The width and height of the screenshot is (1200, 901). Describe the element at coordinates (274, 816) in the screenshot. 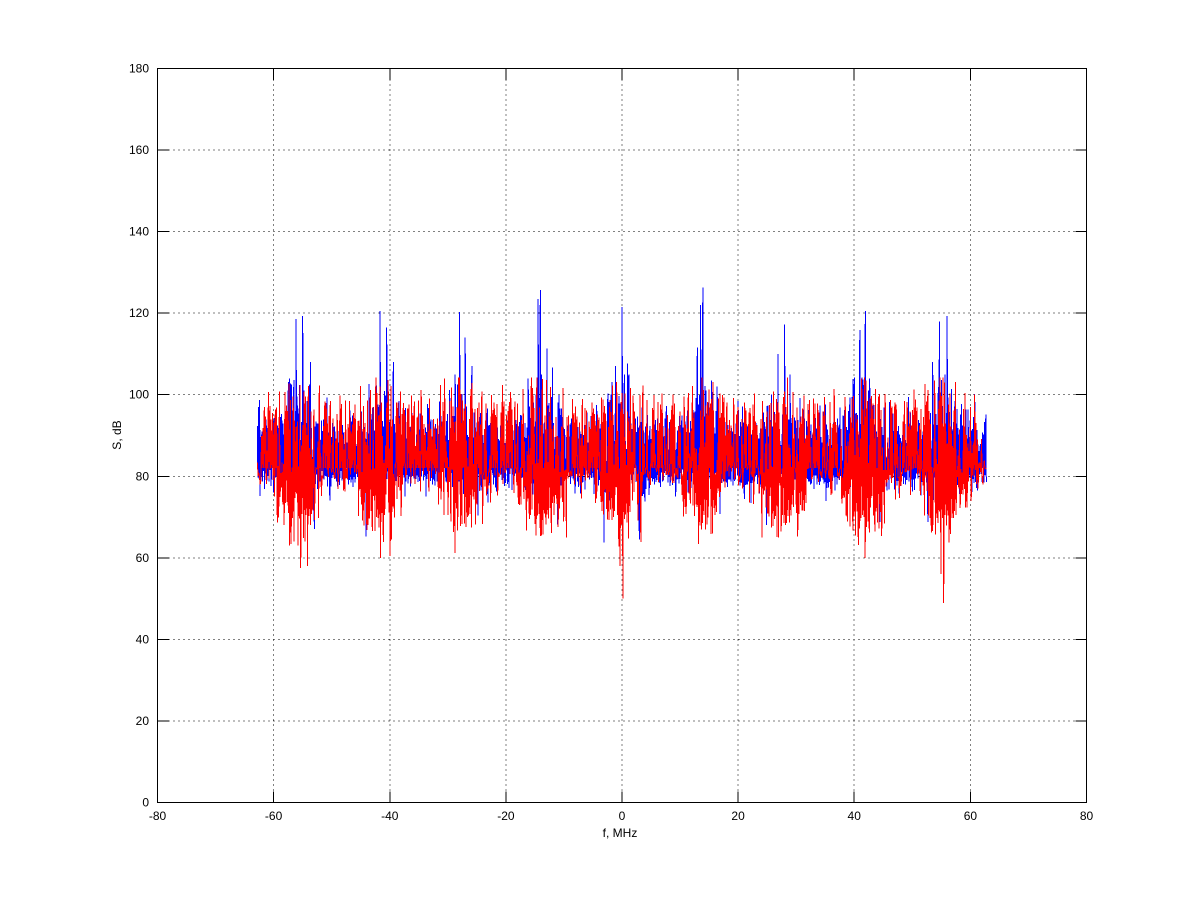

I see `svg-text: -60` at that location.